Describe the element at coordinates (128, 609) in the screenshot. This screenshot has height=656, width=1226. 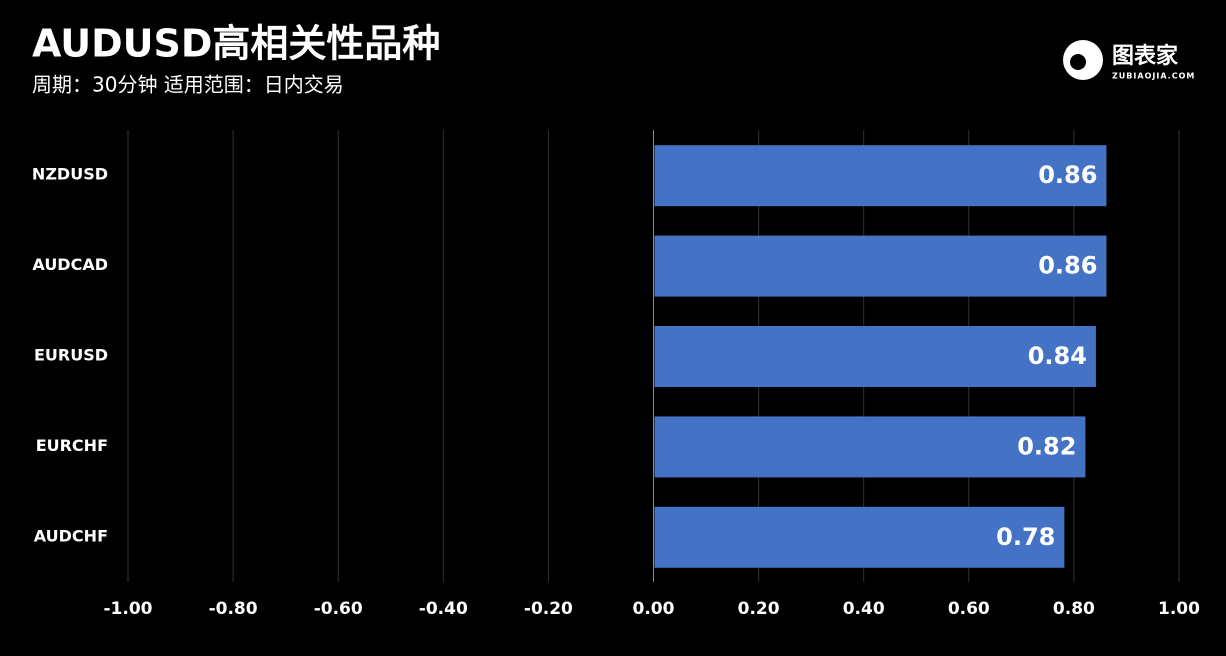
I see `x-tick-label: -1.00` at that location.